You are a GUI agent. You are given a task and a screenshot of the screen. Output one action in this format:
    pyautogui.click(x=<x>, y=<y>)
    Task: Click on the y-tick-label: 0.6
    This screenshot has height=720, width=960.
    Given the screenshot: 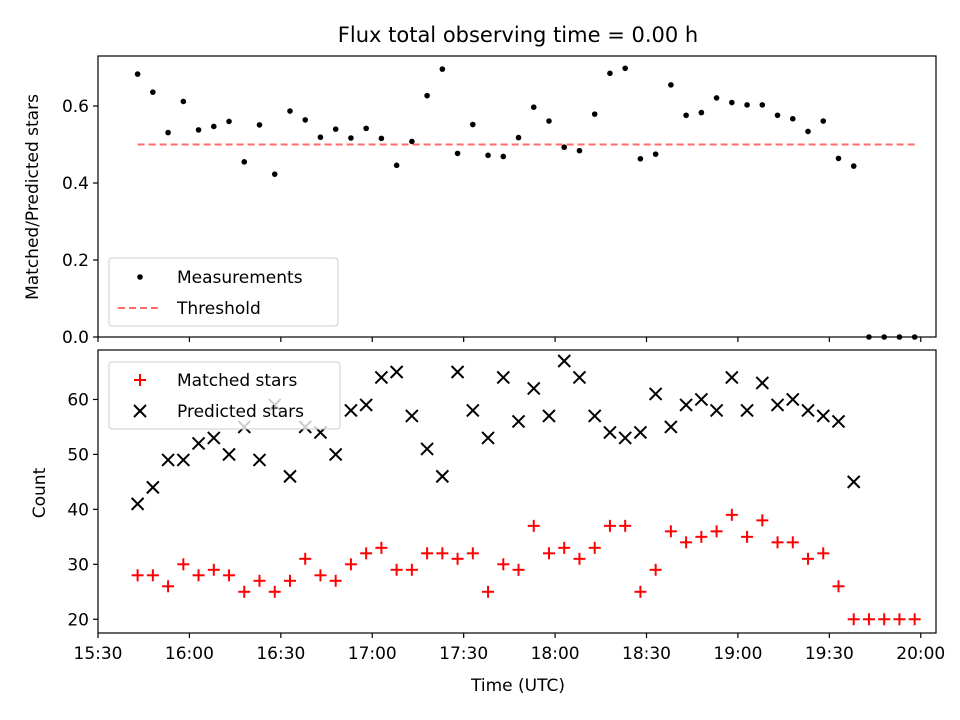 What is the action you would take?
    pyautogui.click(x=75, y=107)
    